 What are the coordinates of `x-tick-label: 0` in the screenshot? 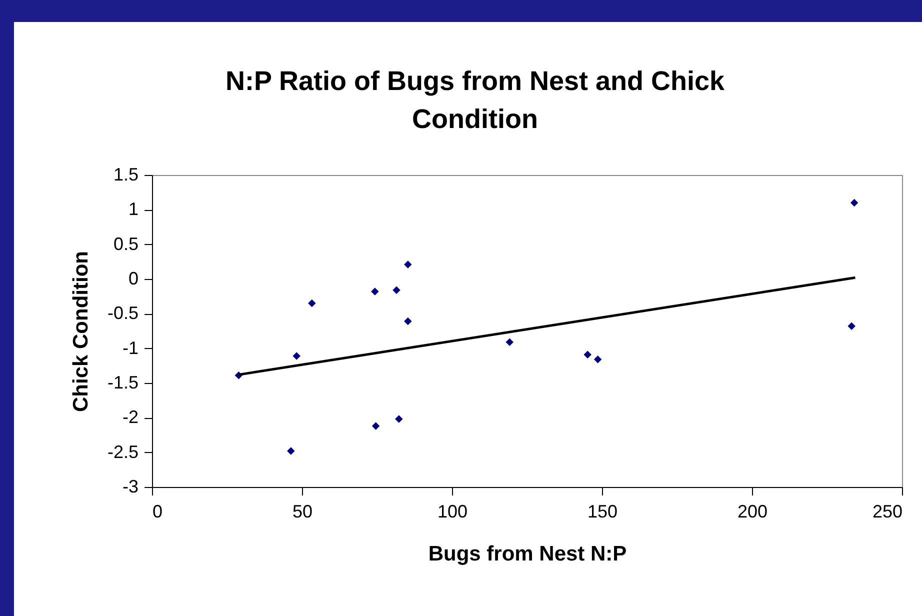 It's located at (157, 512).